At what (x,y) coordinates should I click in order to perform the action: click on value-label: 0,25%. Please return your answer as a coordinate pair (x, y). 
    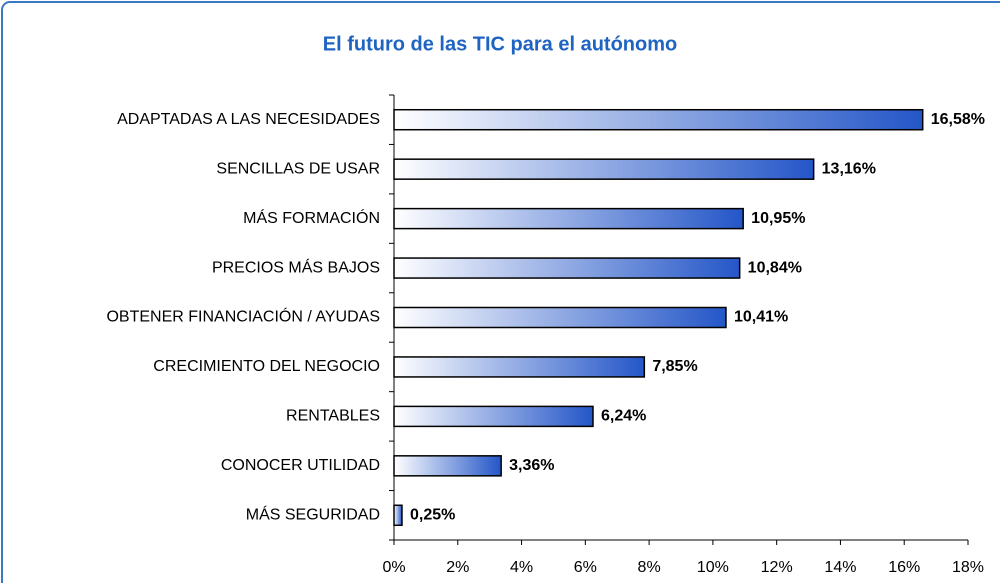
    Looking at the image, I should click on (432, 514).